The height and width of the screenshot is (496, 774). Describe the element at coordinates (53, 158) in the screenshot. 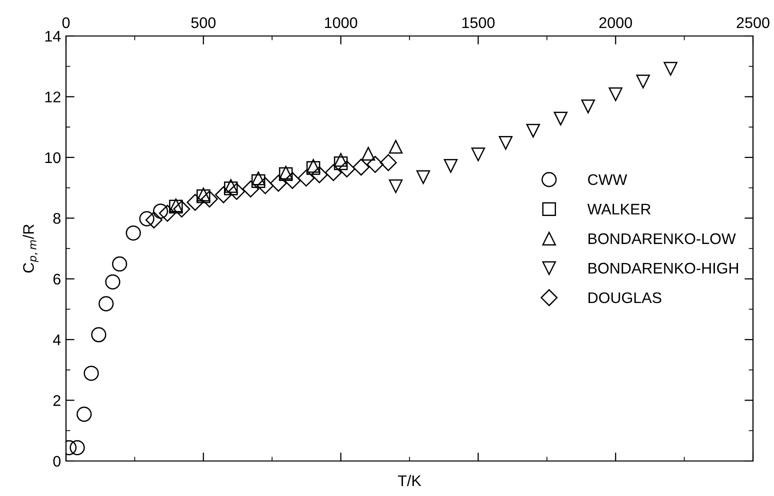

I see `y-tick-label: 10` at that location.